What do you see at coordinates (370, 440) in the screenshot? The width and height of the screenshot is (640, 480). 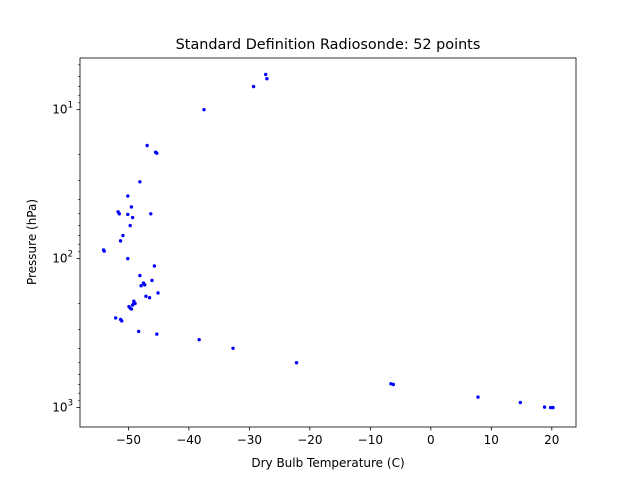 I see `x-tick-label: −10` at bounding box center [370, 440].